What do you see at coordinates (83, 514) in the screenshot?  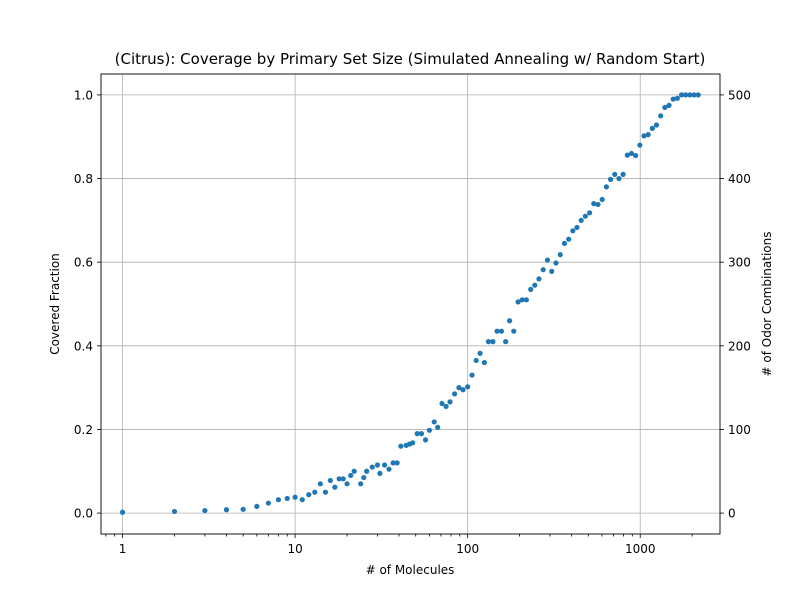 I see `y-tick-label: 0.0` at bounding box center [83, 514].